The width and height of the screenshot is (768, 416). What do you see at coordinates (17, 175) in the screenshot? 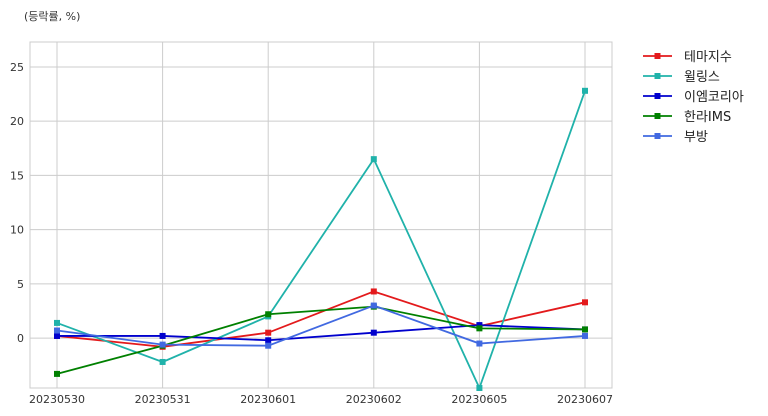
I see `y-tick-label: 15` at bounding box center [17, 175].